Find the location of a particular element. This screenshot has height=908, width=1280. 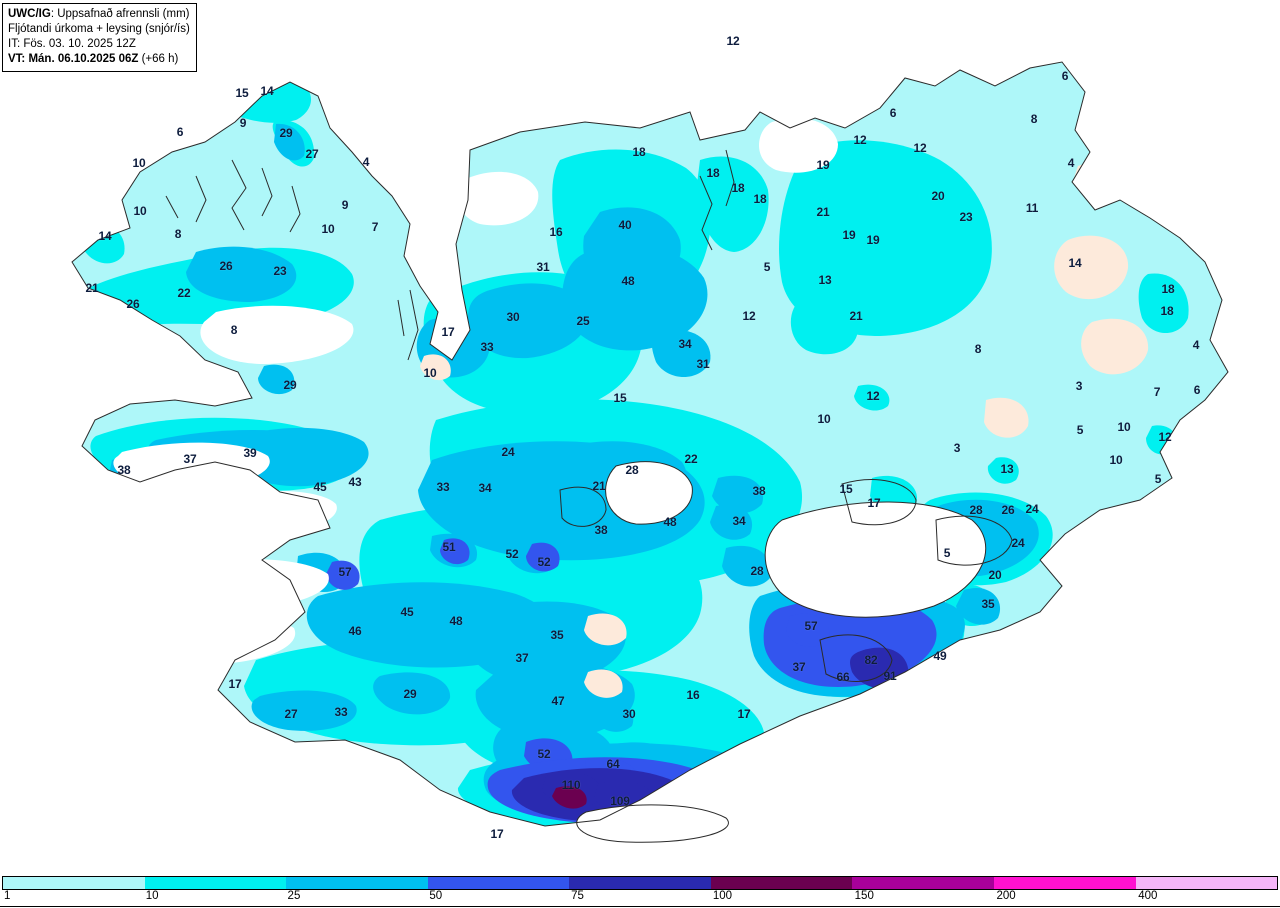

color-scale: 1 10 25 50 75 100 150 200 400 is located at coordinates (640, 887).